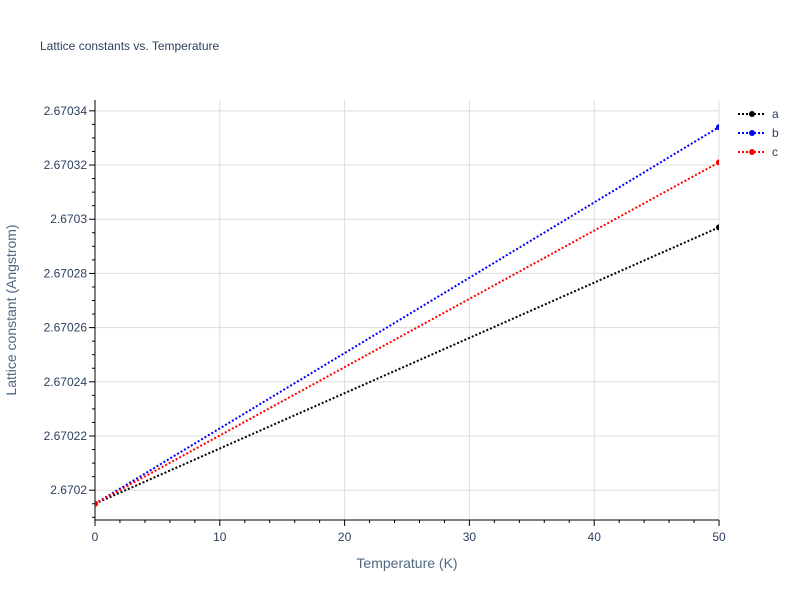 The image size is (800, 600). I want to click on data-point-a, so click(717, 227).